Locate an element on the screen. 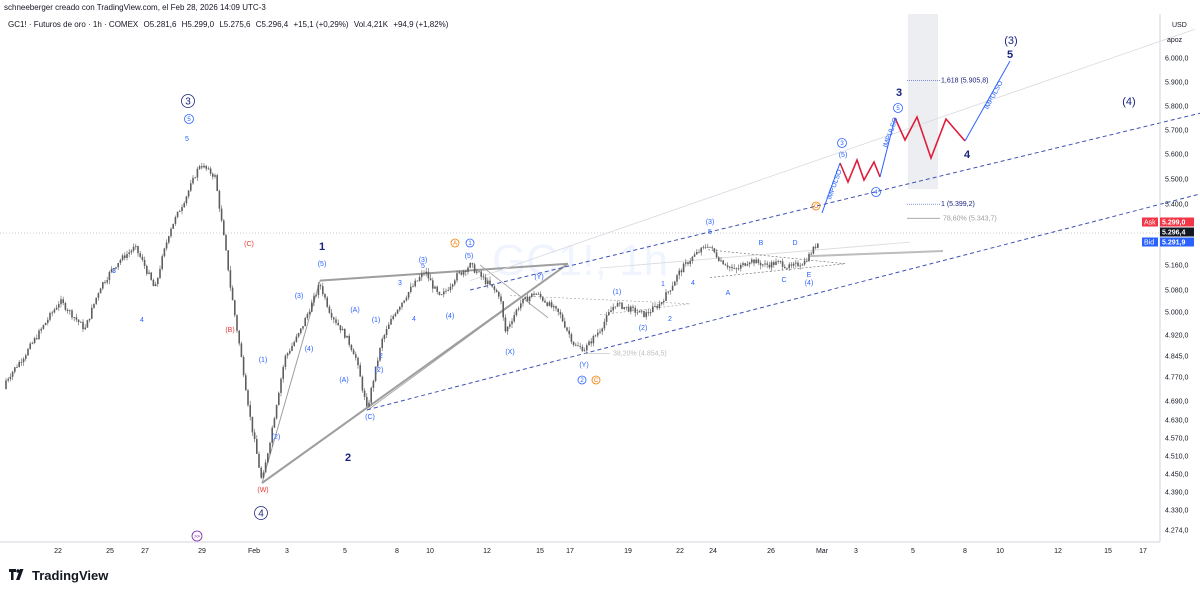  svg-text: Ask is located at coordinates (1150, 223).